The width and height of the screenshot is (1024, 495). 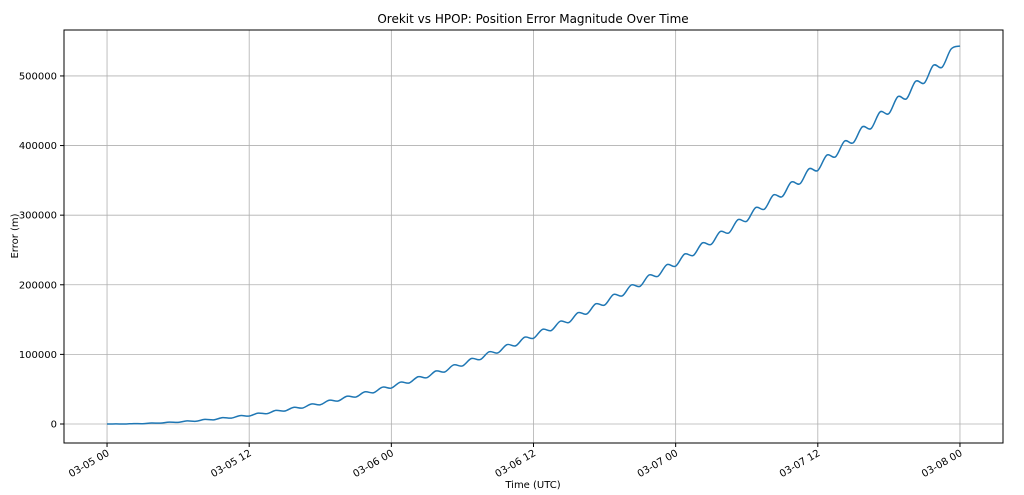 I want to click on x-tick-label: 03-07 00, so click(x=658, y=464).